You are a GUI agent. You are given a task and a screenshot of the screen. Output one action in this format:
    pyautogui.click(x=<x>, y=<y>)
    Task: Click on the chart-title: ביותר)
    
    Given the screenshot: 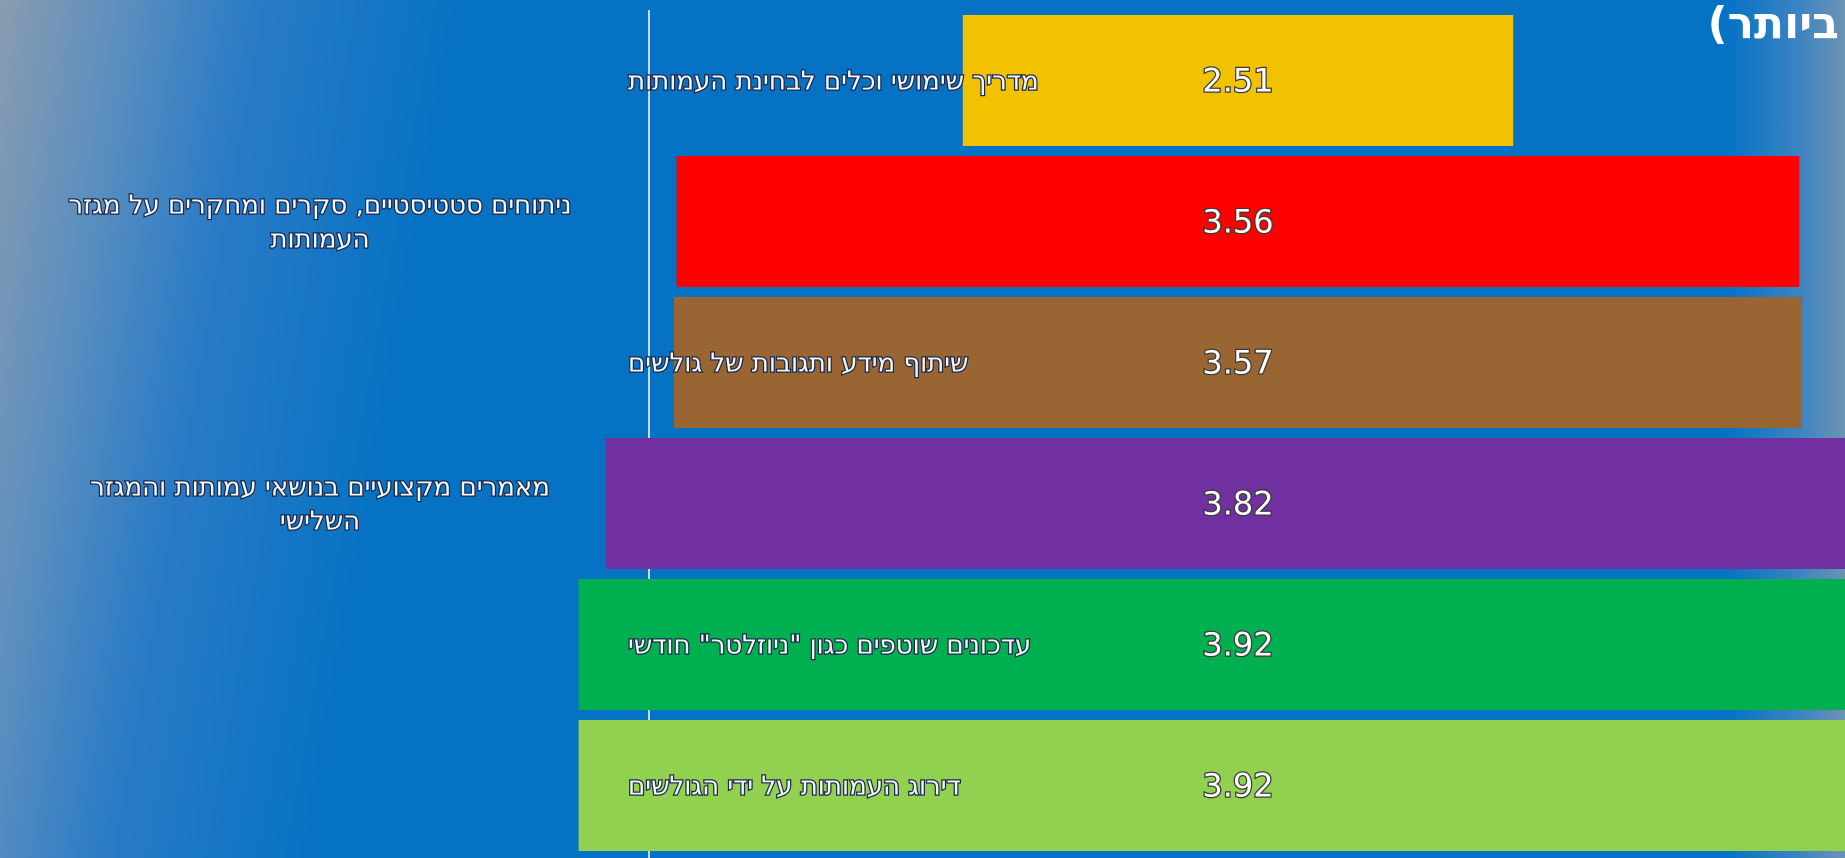 What is the action you would take?
    pyautogui.click(x=1773, y=24)
    